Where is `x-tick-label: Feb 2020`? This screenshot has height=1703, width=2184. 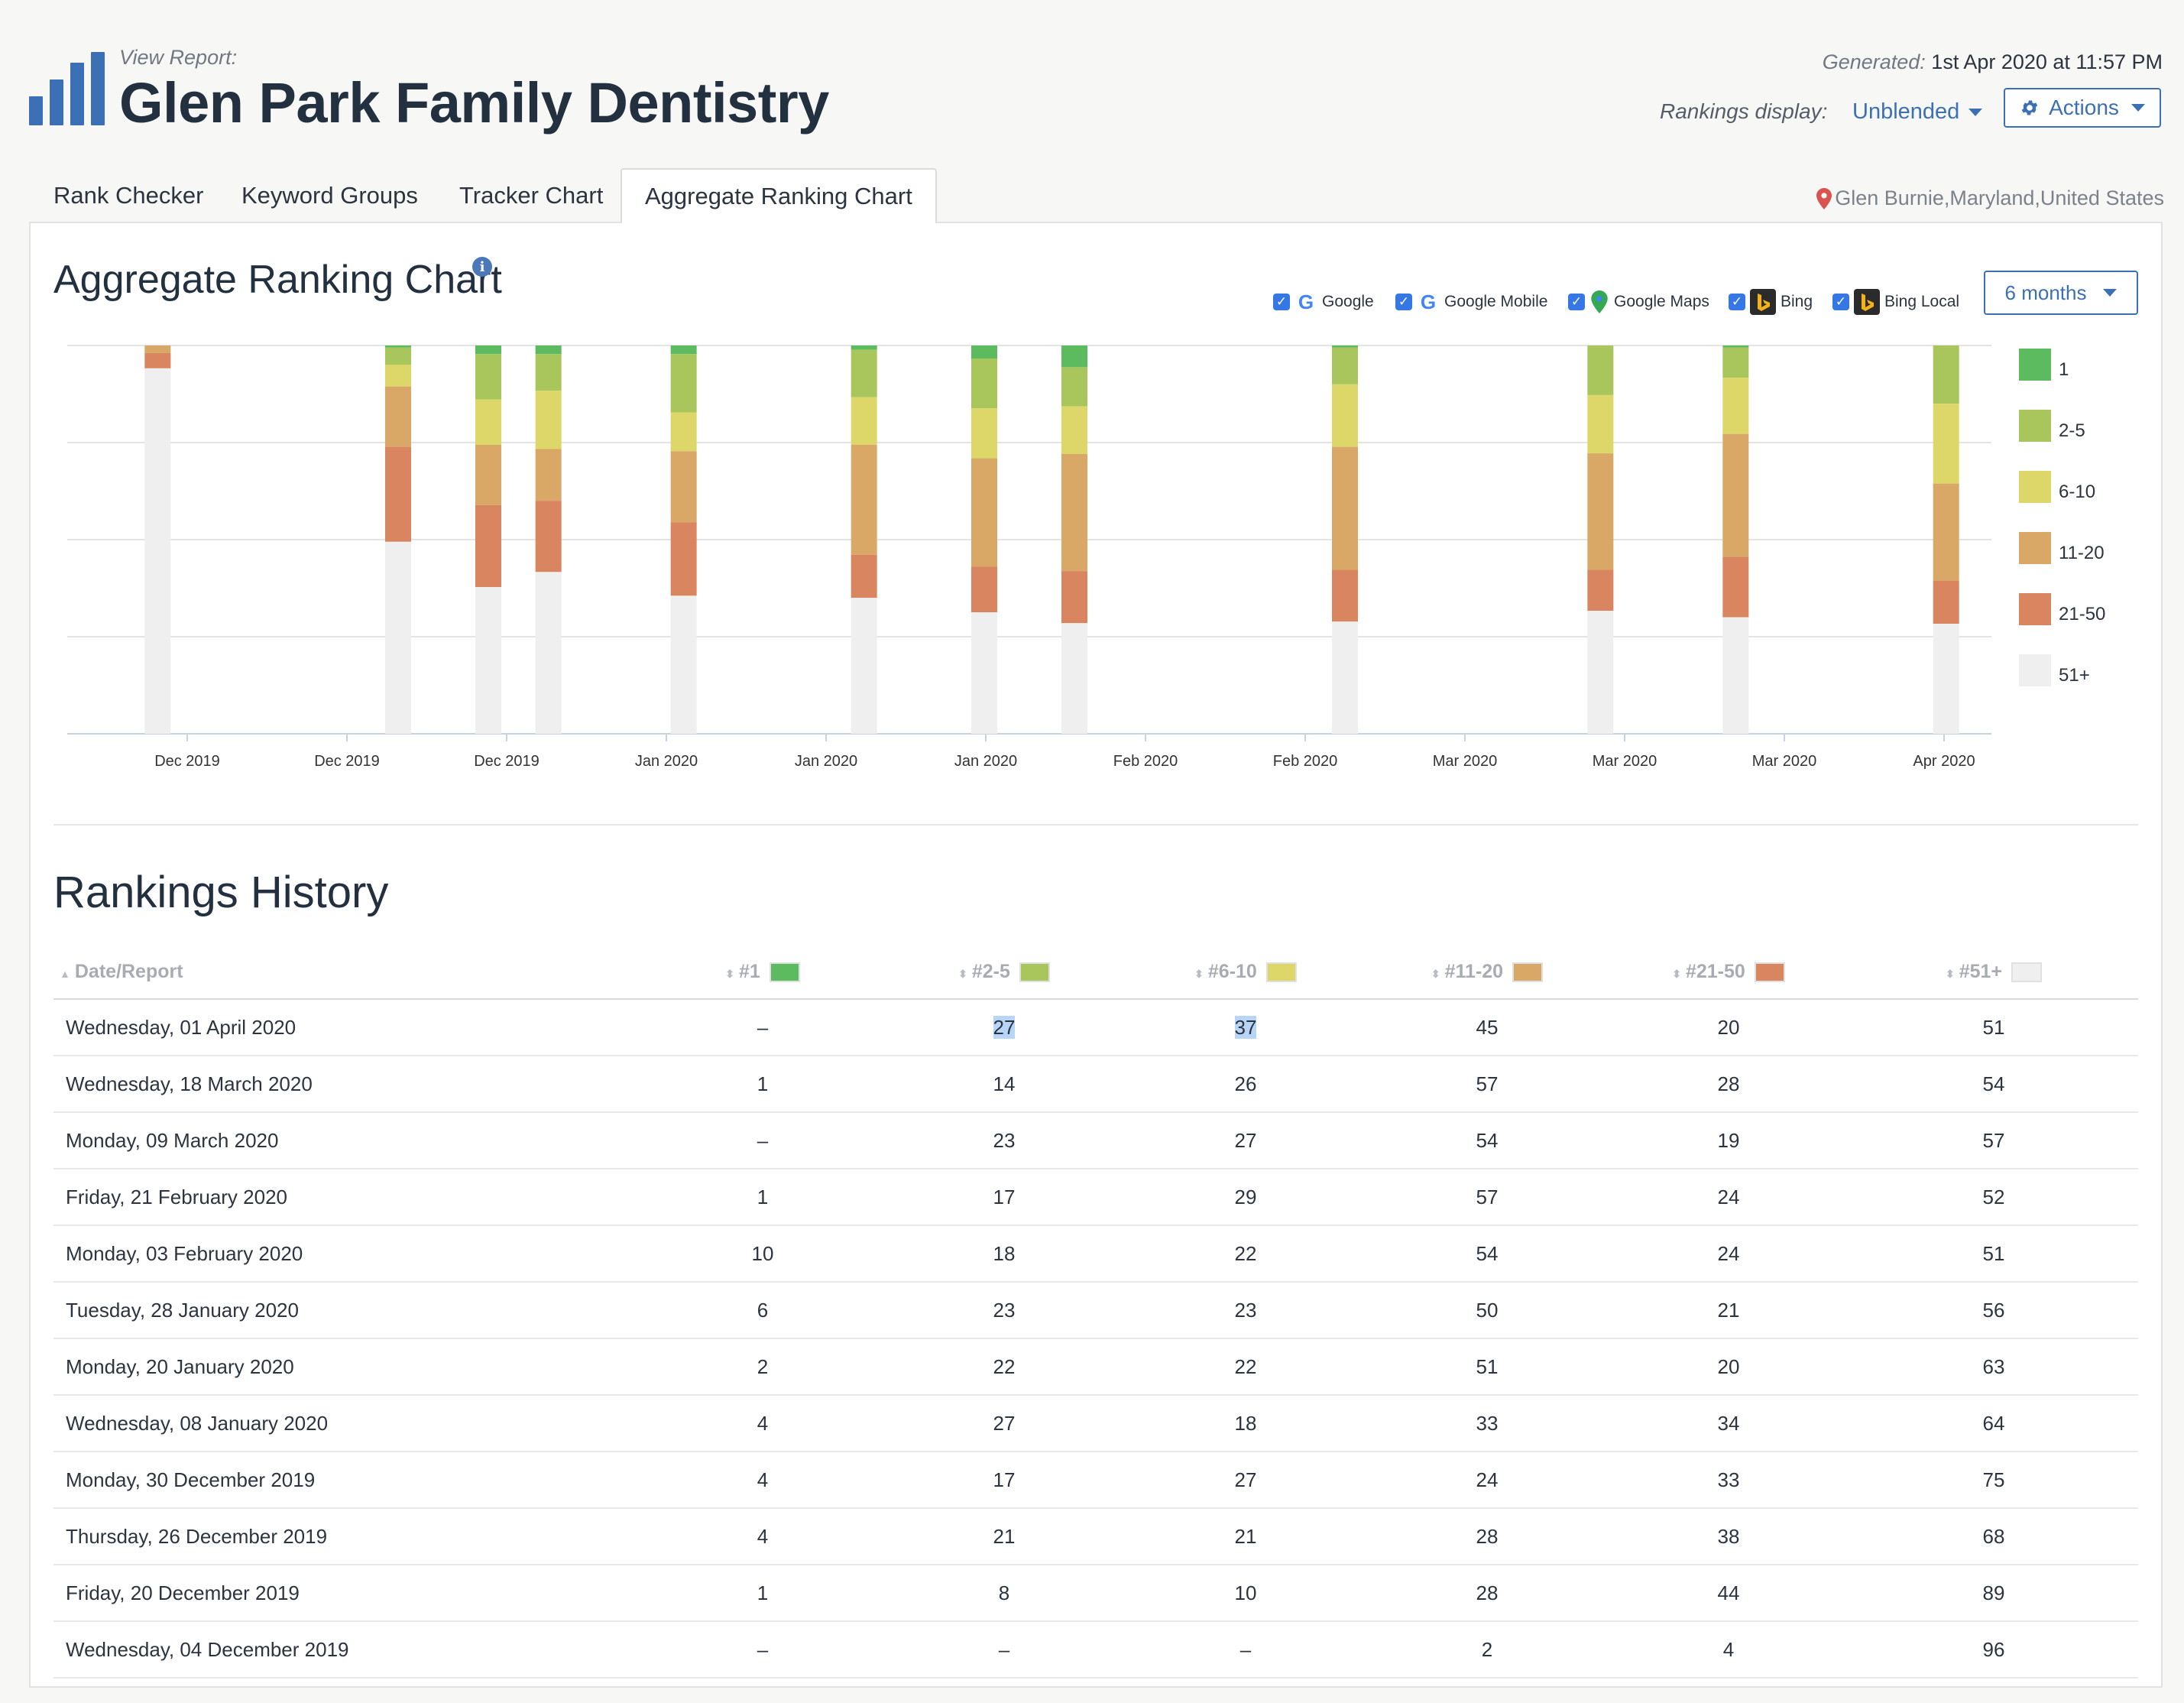 x-tick-label: Feb 2020 is located at coordinates (1305, 761).